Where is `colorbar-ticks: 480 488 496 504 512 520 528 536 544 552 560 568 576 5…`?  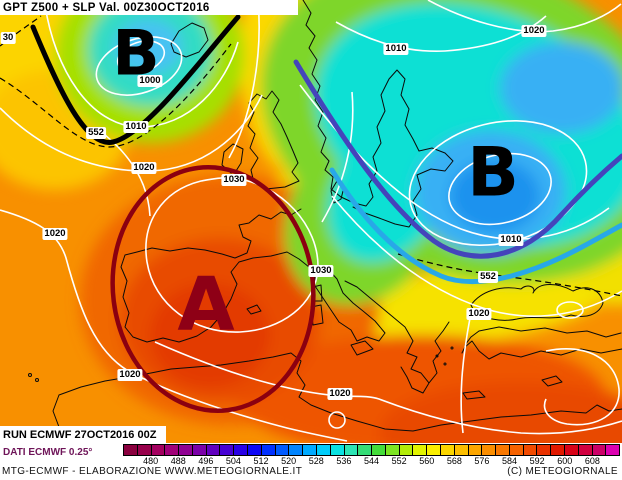 colorbar-ticks: 480 488 496 504 512 520 528 536 544 552 560 568 576 5… is located at coordinates (371, 461).